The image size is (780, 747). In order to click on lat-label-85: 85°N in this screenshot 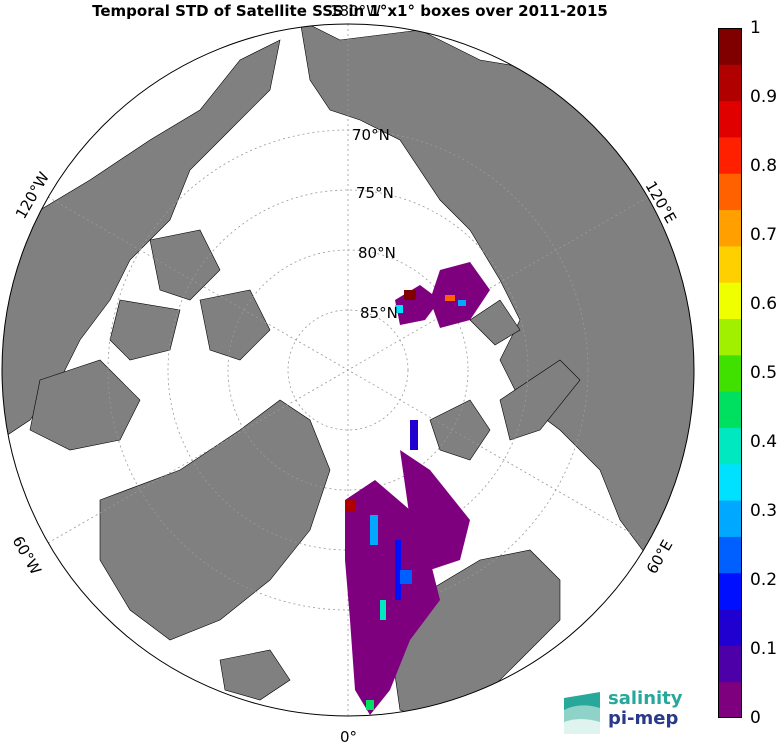, I will do `click(379, 313)`.